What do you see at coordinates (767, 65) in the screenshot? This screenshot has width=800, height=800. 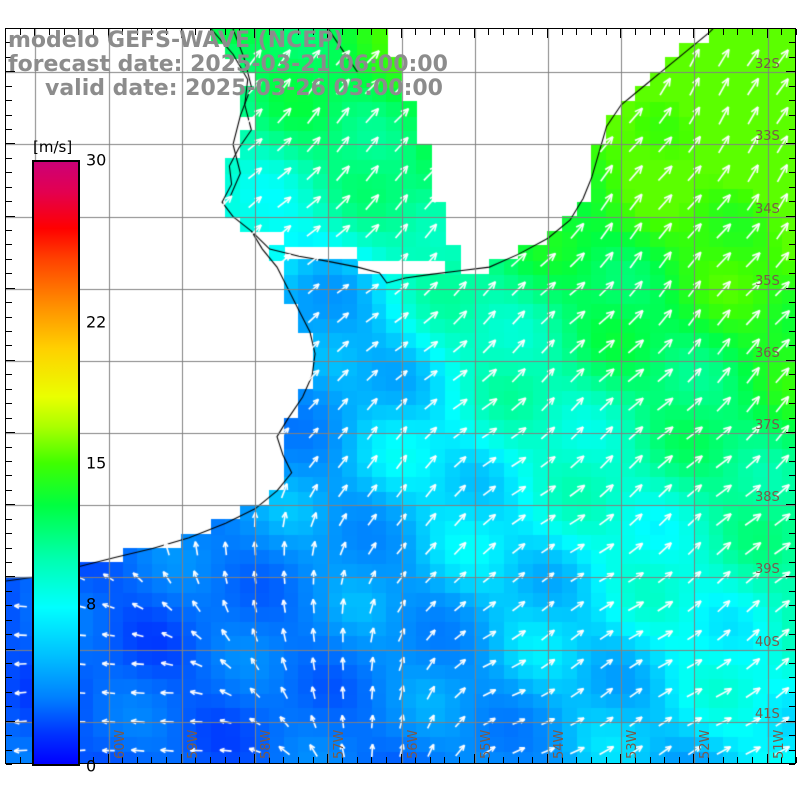 I see `latitude-label: 32S` at bounding box center [767, 65].